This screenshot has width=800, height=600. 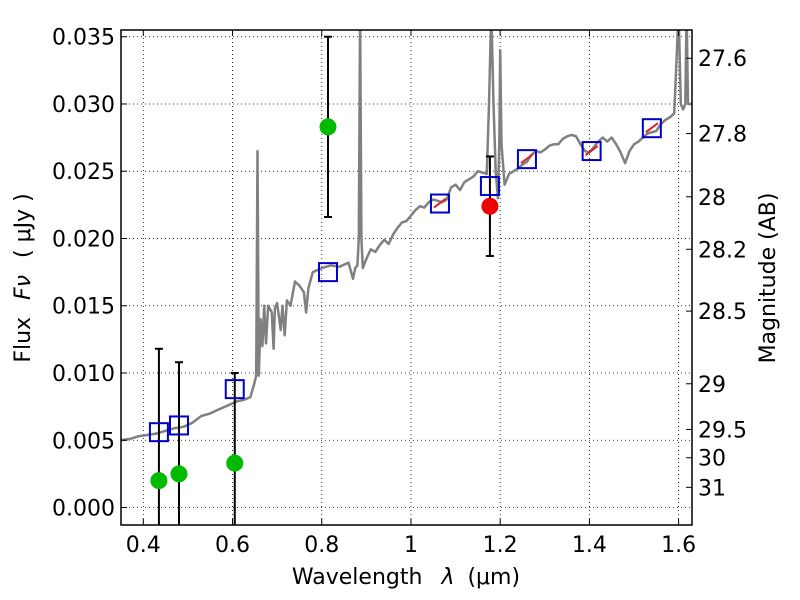 I want to click on y-tick-label: 0.005, so click(x=83, y=441).